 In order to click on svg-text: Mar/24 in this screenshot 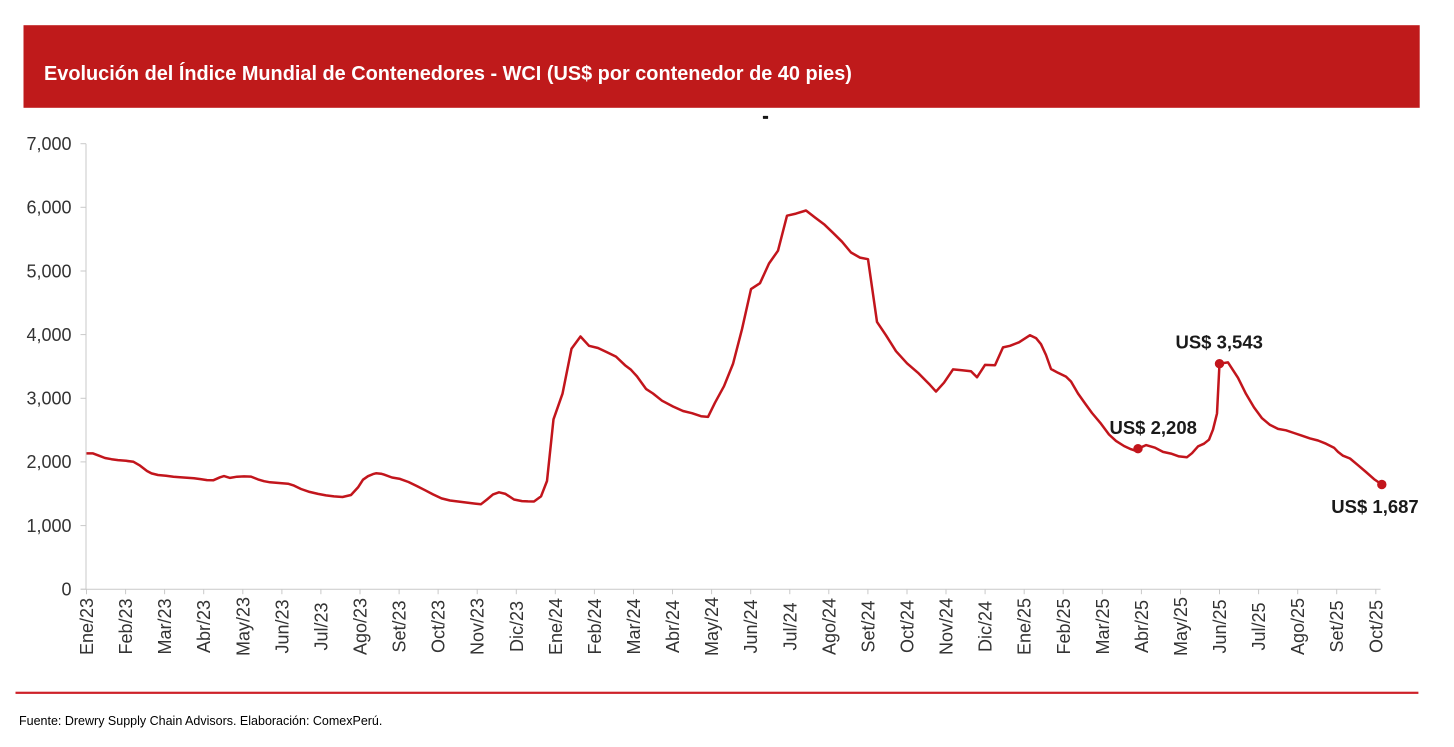, I will do `click(634, 626)`.